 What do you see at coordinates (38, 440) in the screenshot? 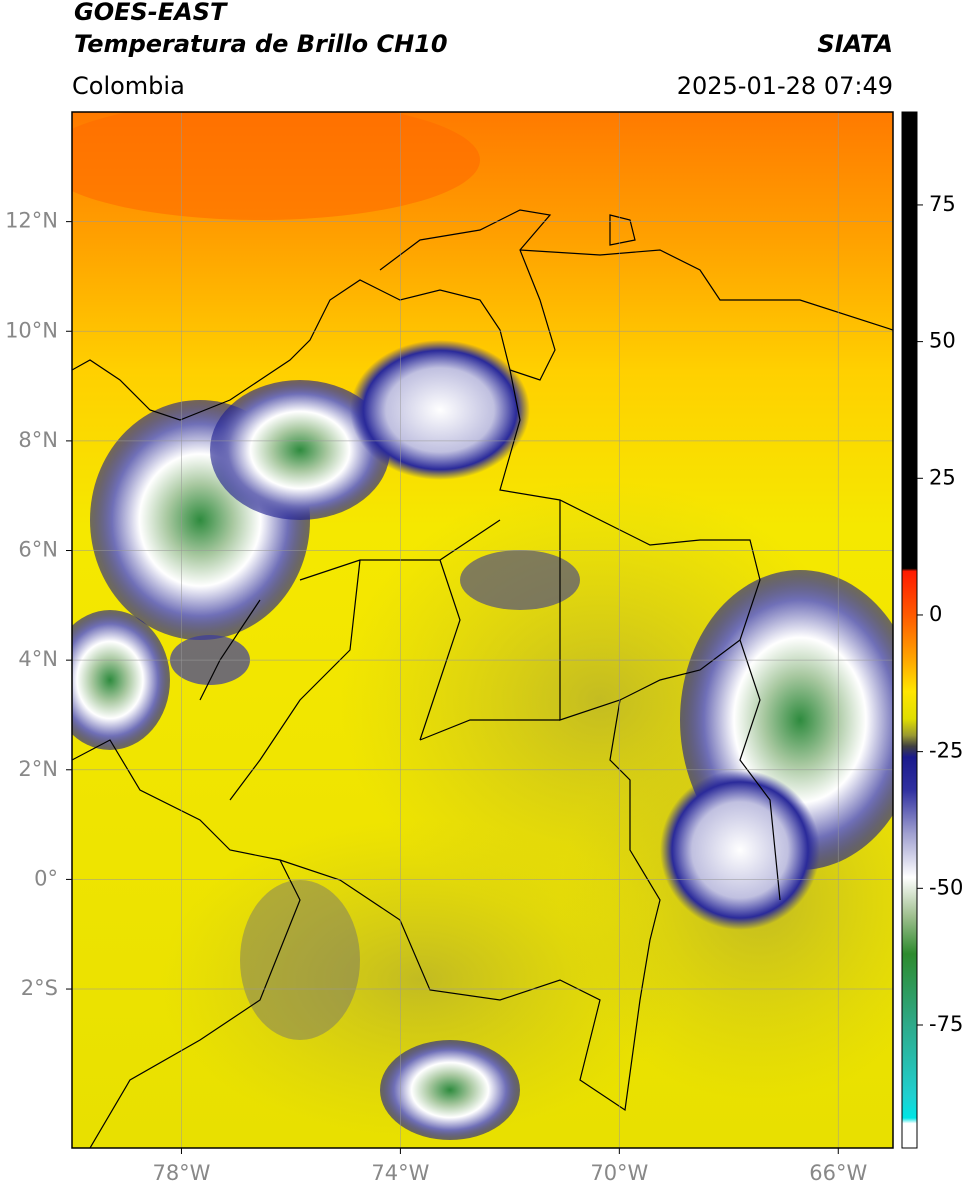
I see `y-tick-label: 8°N` at bounding box center [38, 440].